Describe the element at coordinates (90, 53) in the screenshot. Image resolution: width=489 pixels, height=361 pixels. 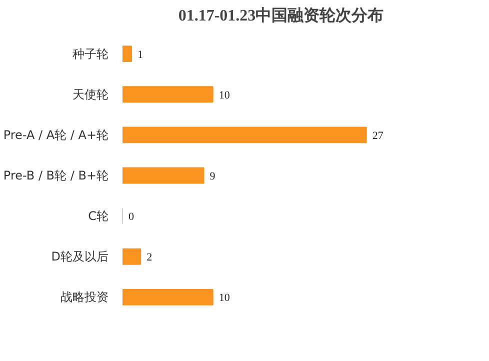
I see `y-tick-label: 种子轮` at that location.